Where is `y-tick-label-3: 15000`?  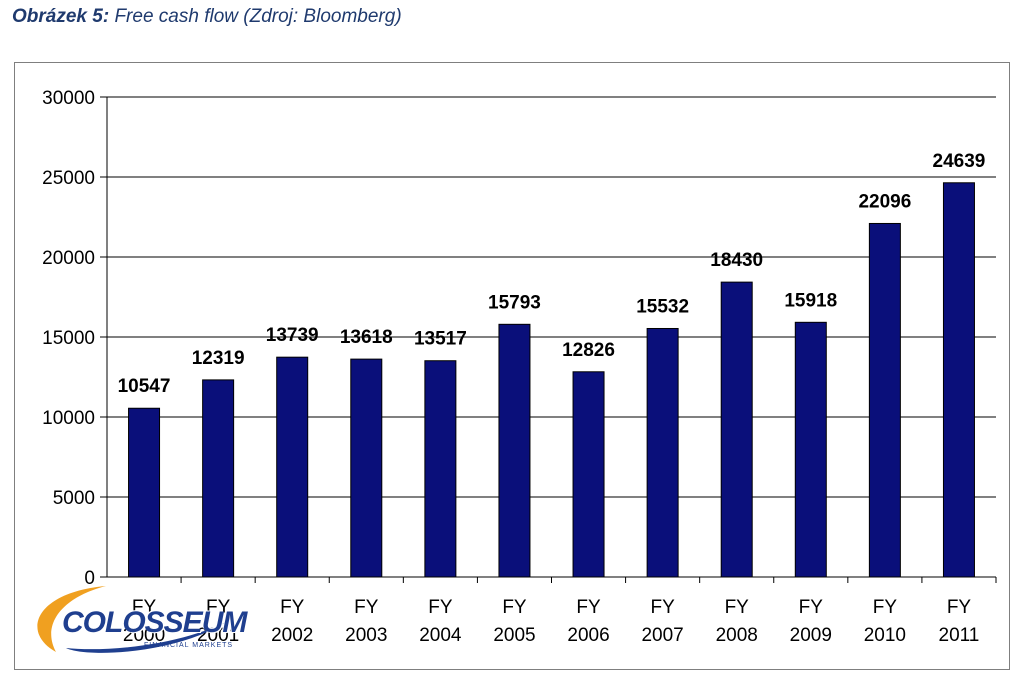
y-tick-label-3: 15000 is located at coordinates (68, 338).